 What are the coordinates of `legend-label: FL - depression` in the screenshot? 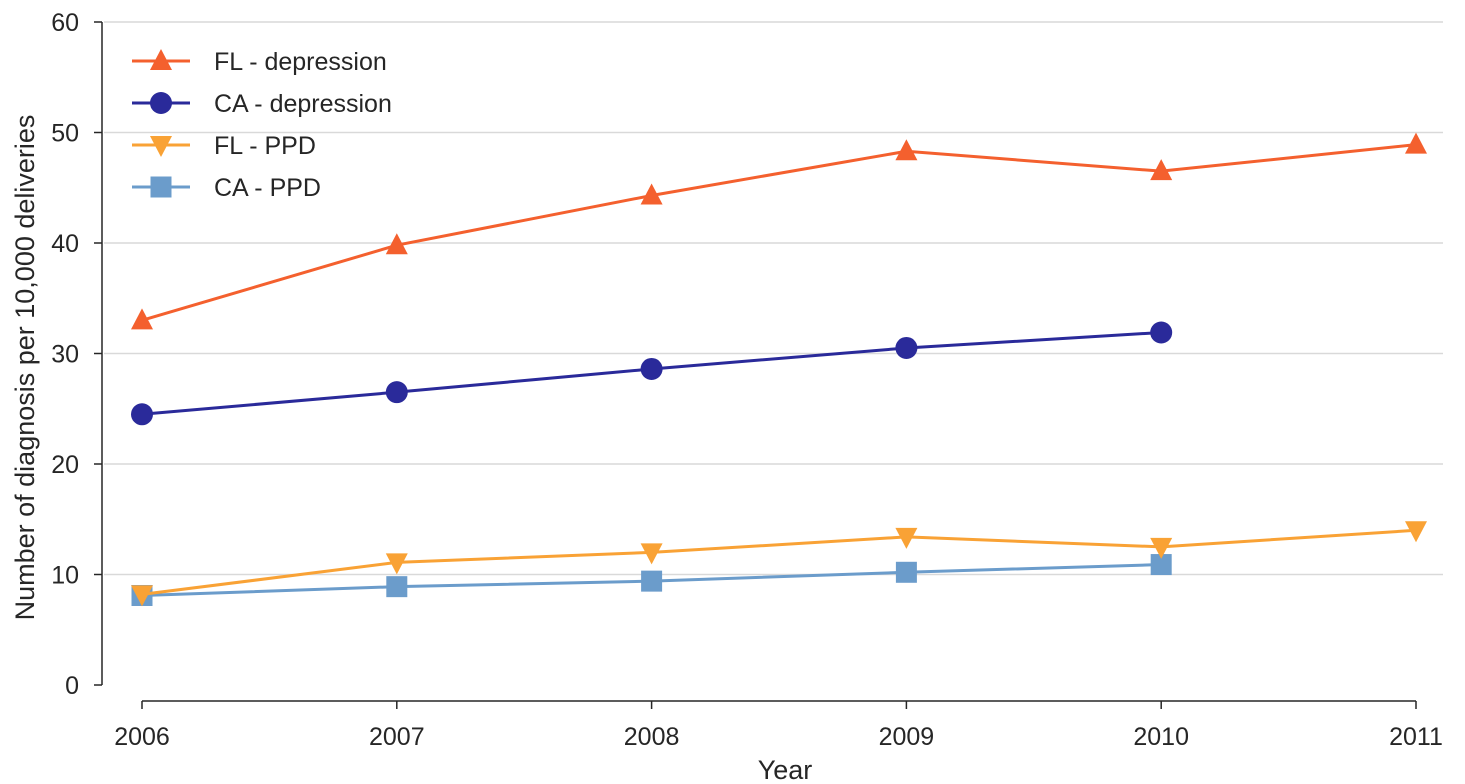 It's located at (300, 62).